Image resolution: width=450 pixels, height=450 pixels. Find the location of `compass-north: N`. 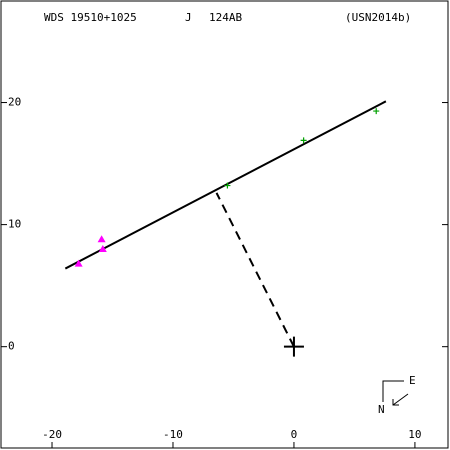

compass-north: N is located at coordinates (381, 409).